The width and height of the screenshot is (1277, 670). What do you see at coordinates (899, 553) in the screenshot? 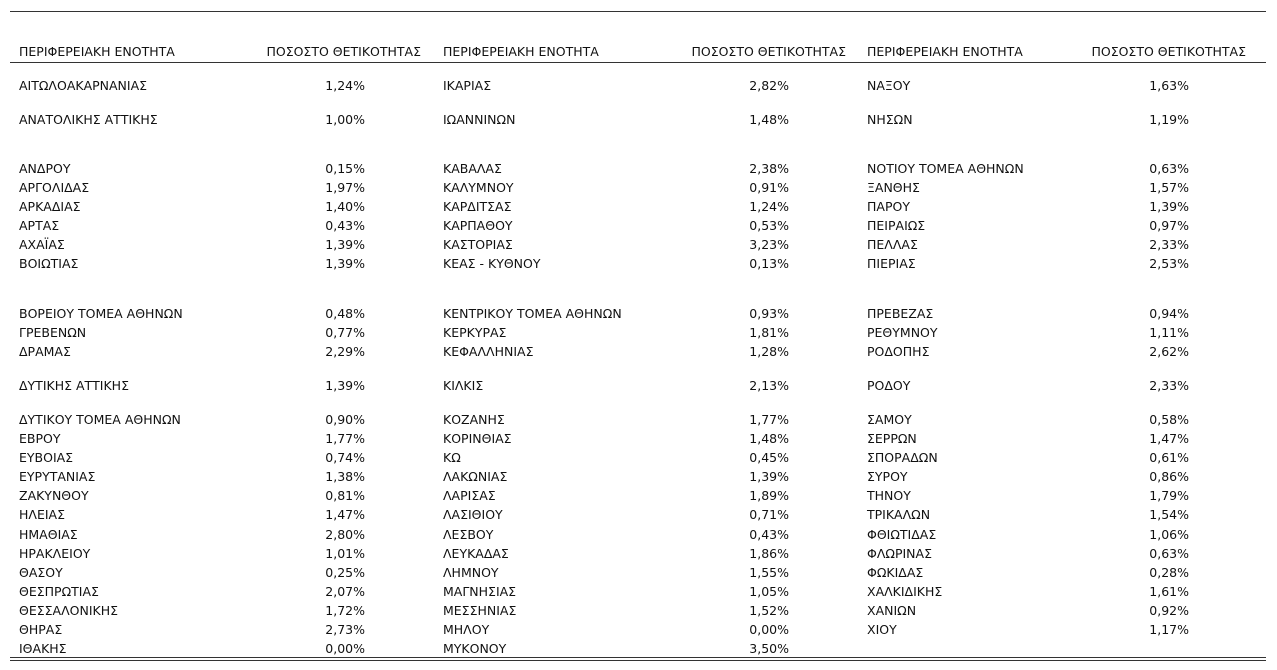
I see `region-name: ΦΛΩΡΙΝΑΣ` at bounding box center [899, 553].